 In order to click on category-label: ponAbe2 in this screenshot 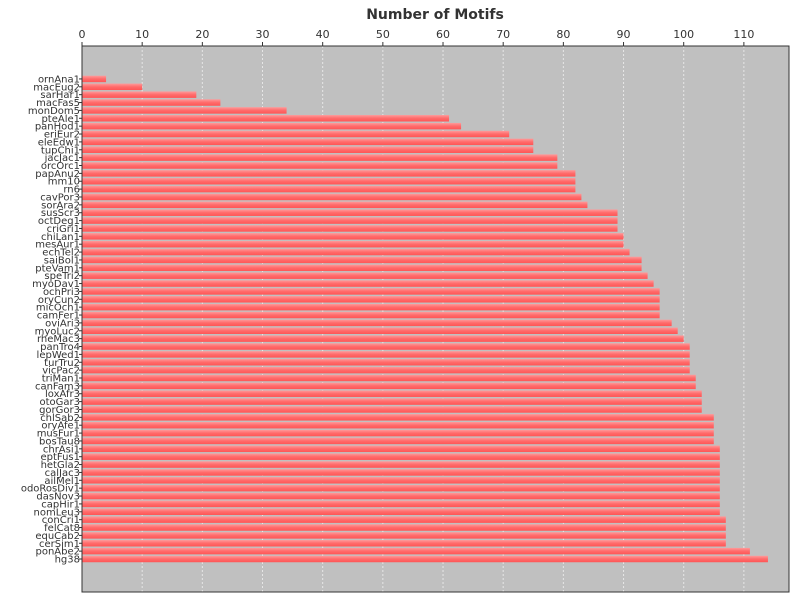, I will do `click(57, 552)`.